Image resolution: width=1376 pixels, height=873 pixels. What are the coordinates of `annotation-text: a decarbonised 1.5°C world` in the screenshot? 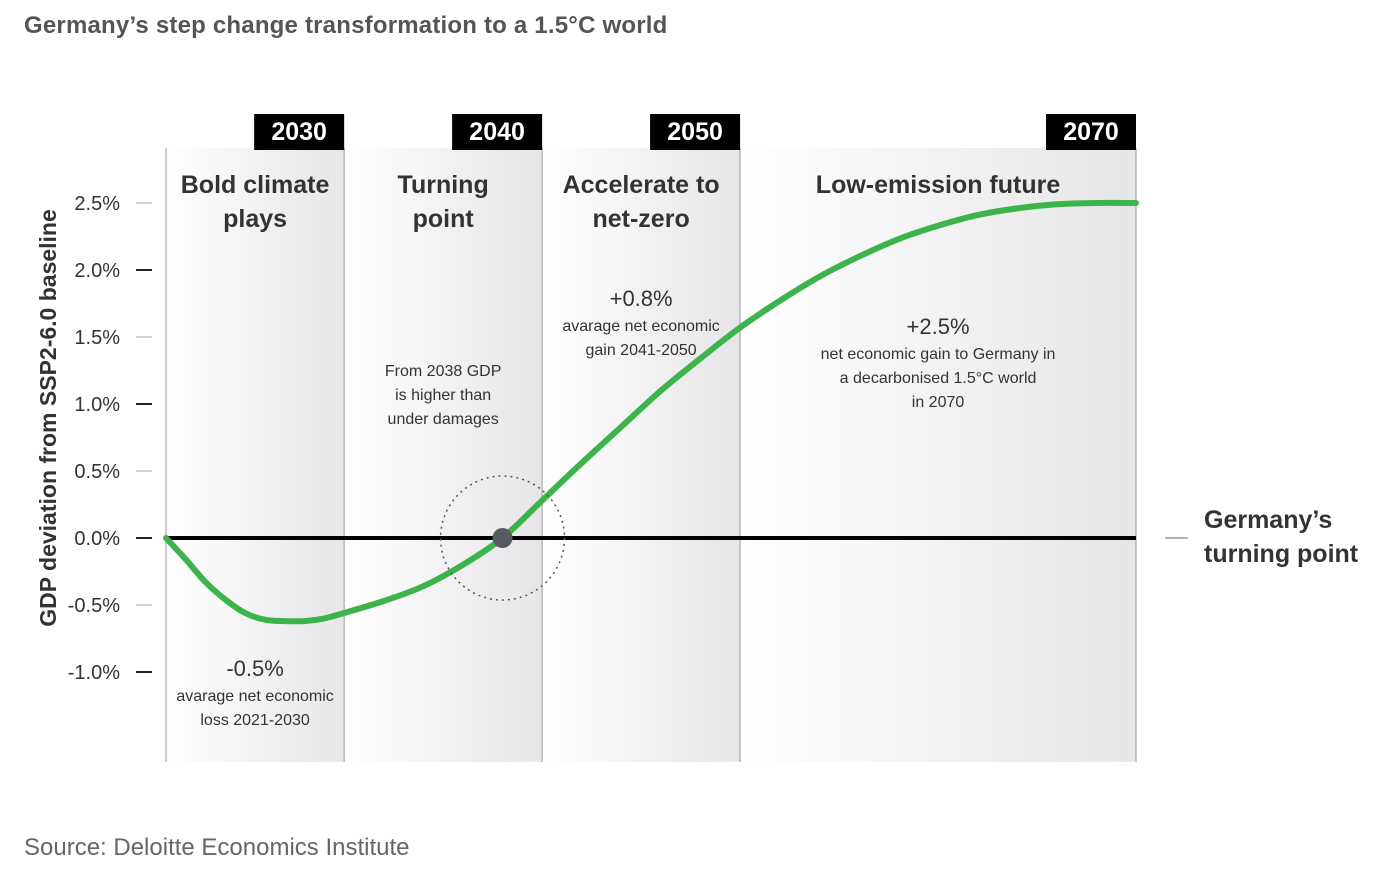 It's located at (938, 378).